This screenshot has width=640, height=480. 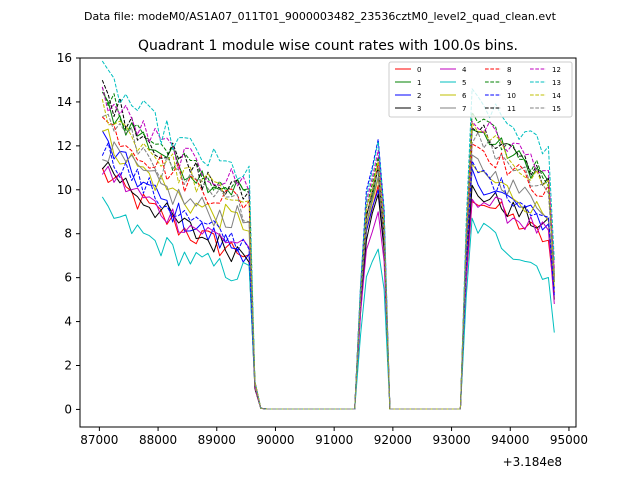 I want to click on y-tick-label: 14, so click(x=64, y=102).